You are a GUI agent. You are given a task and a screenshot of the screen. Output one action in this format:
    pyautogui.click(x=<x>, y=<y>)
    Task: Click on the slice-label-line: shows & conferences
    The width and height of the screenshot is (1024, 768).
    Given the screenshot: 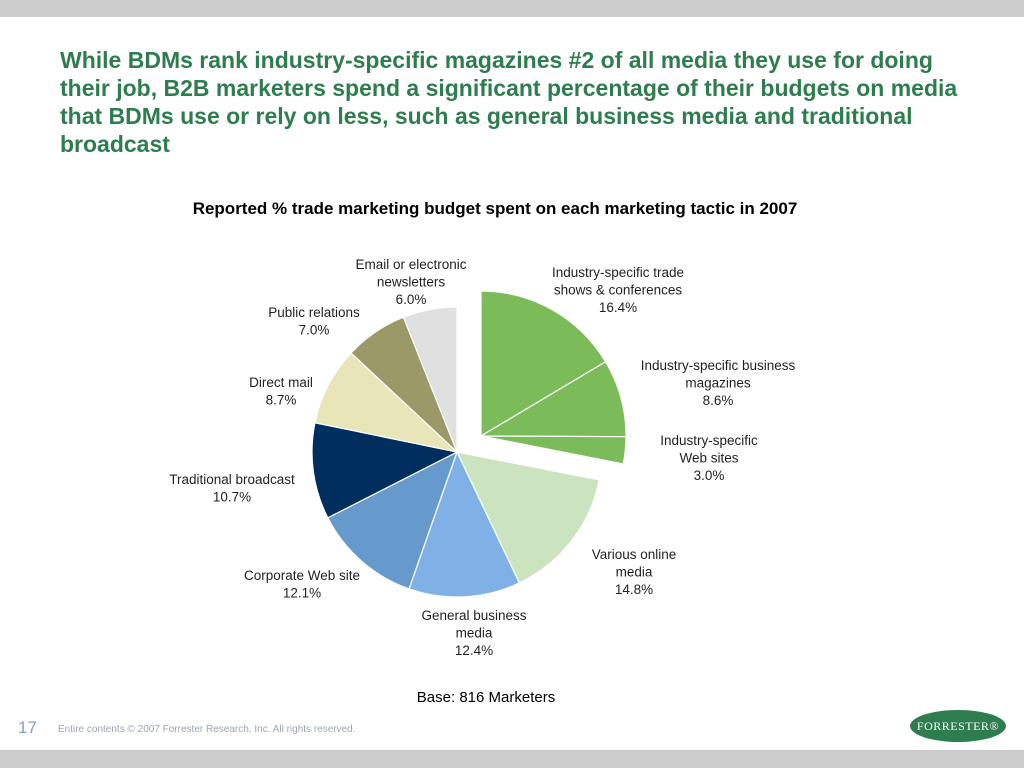 What is the action you would take?
    pyautogui.click(x=618, y=290)
    